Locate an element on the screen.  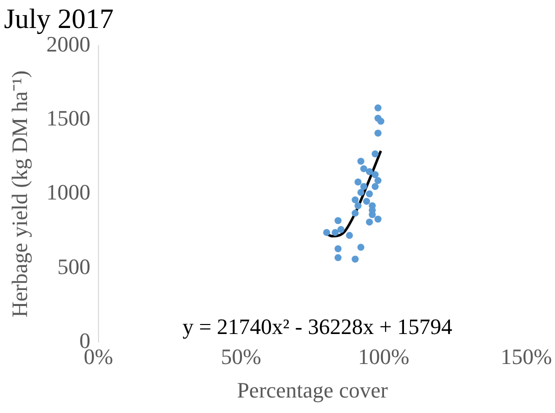
x-tick-label: 150% is located at coordinates (526, 357).